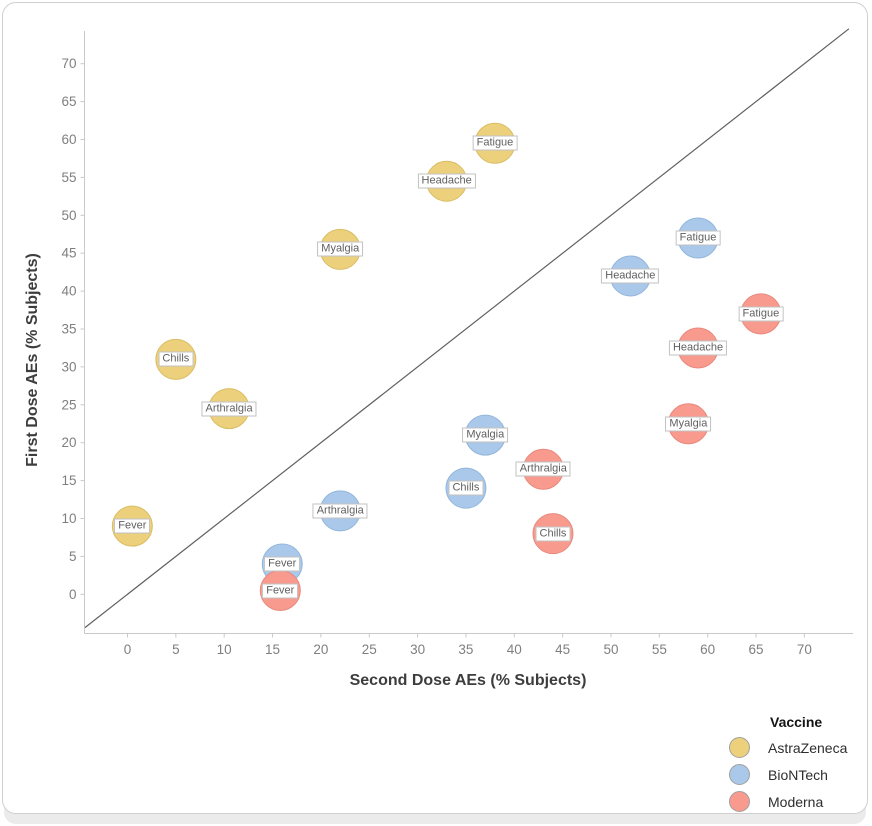 The height and width of the screenshot is (826, 872). What do you see at coordinates (68, 480) in the screenshot?
I see `y-tick-label: 15` at bounding box center [68, 480].